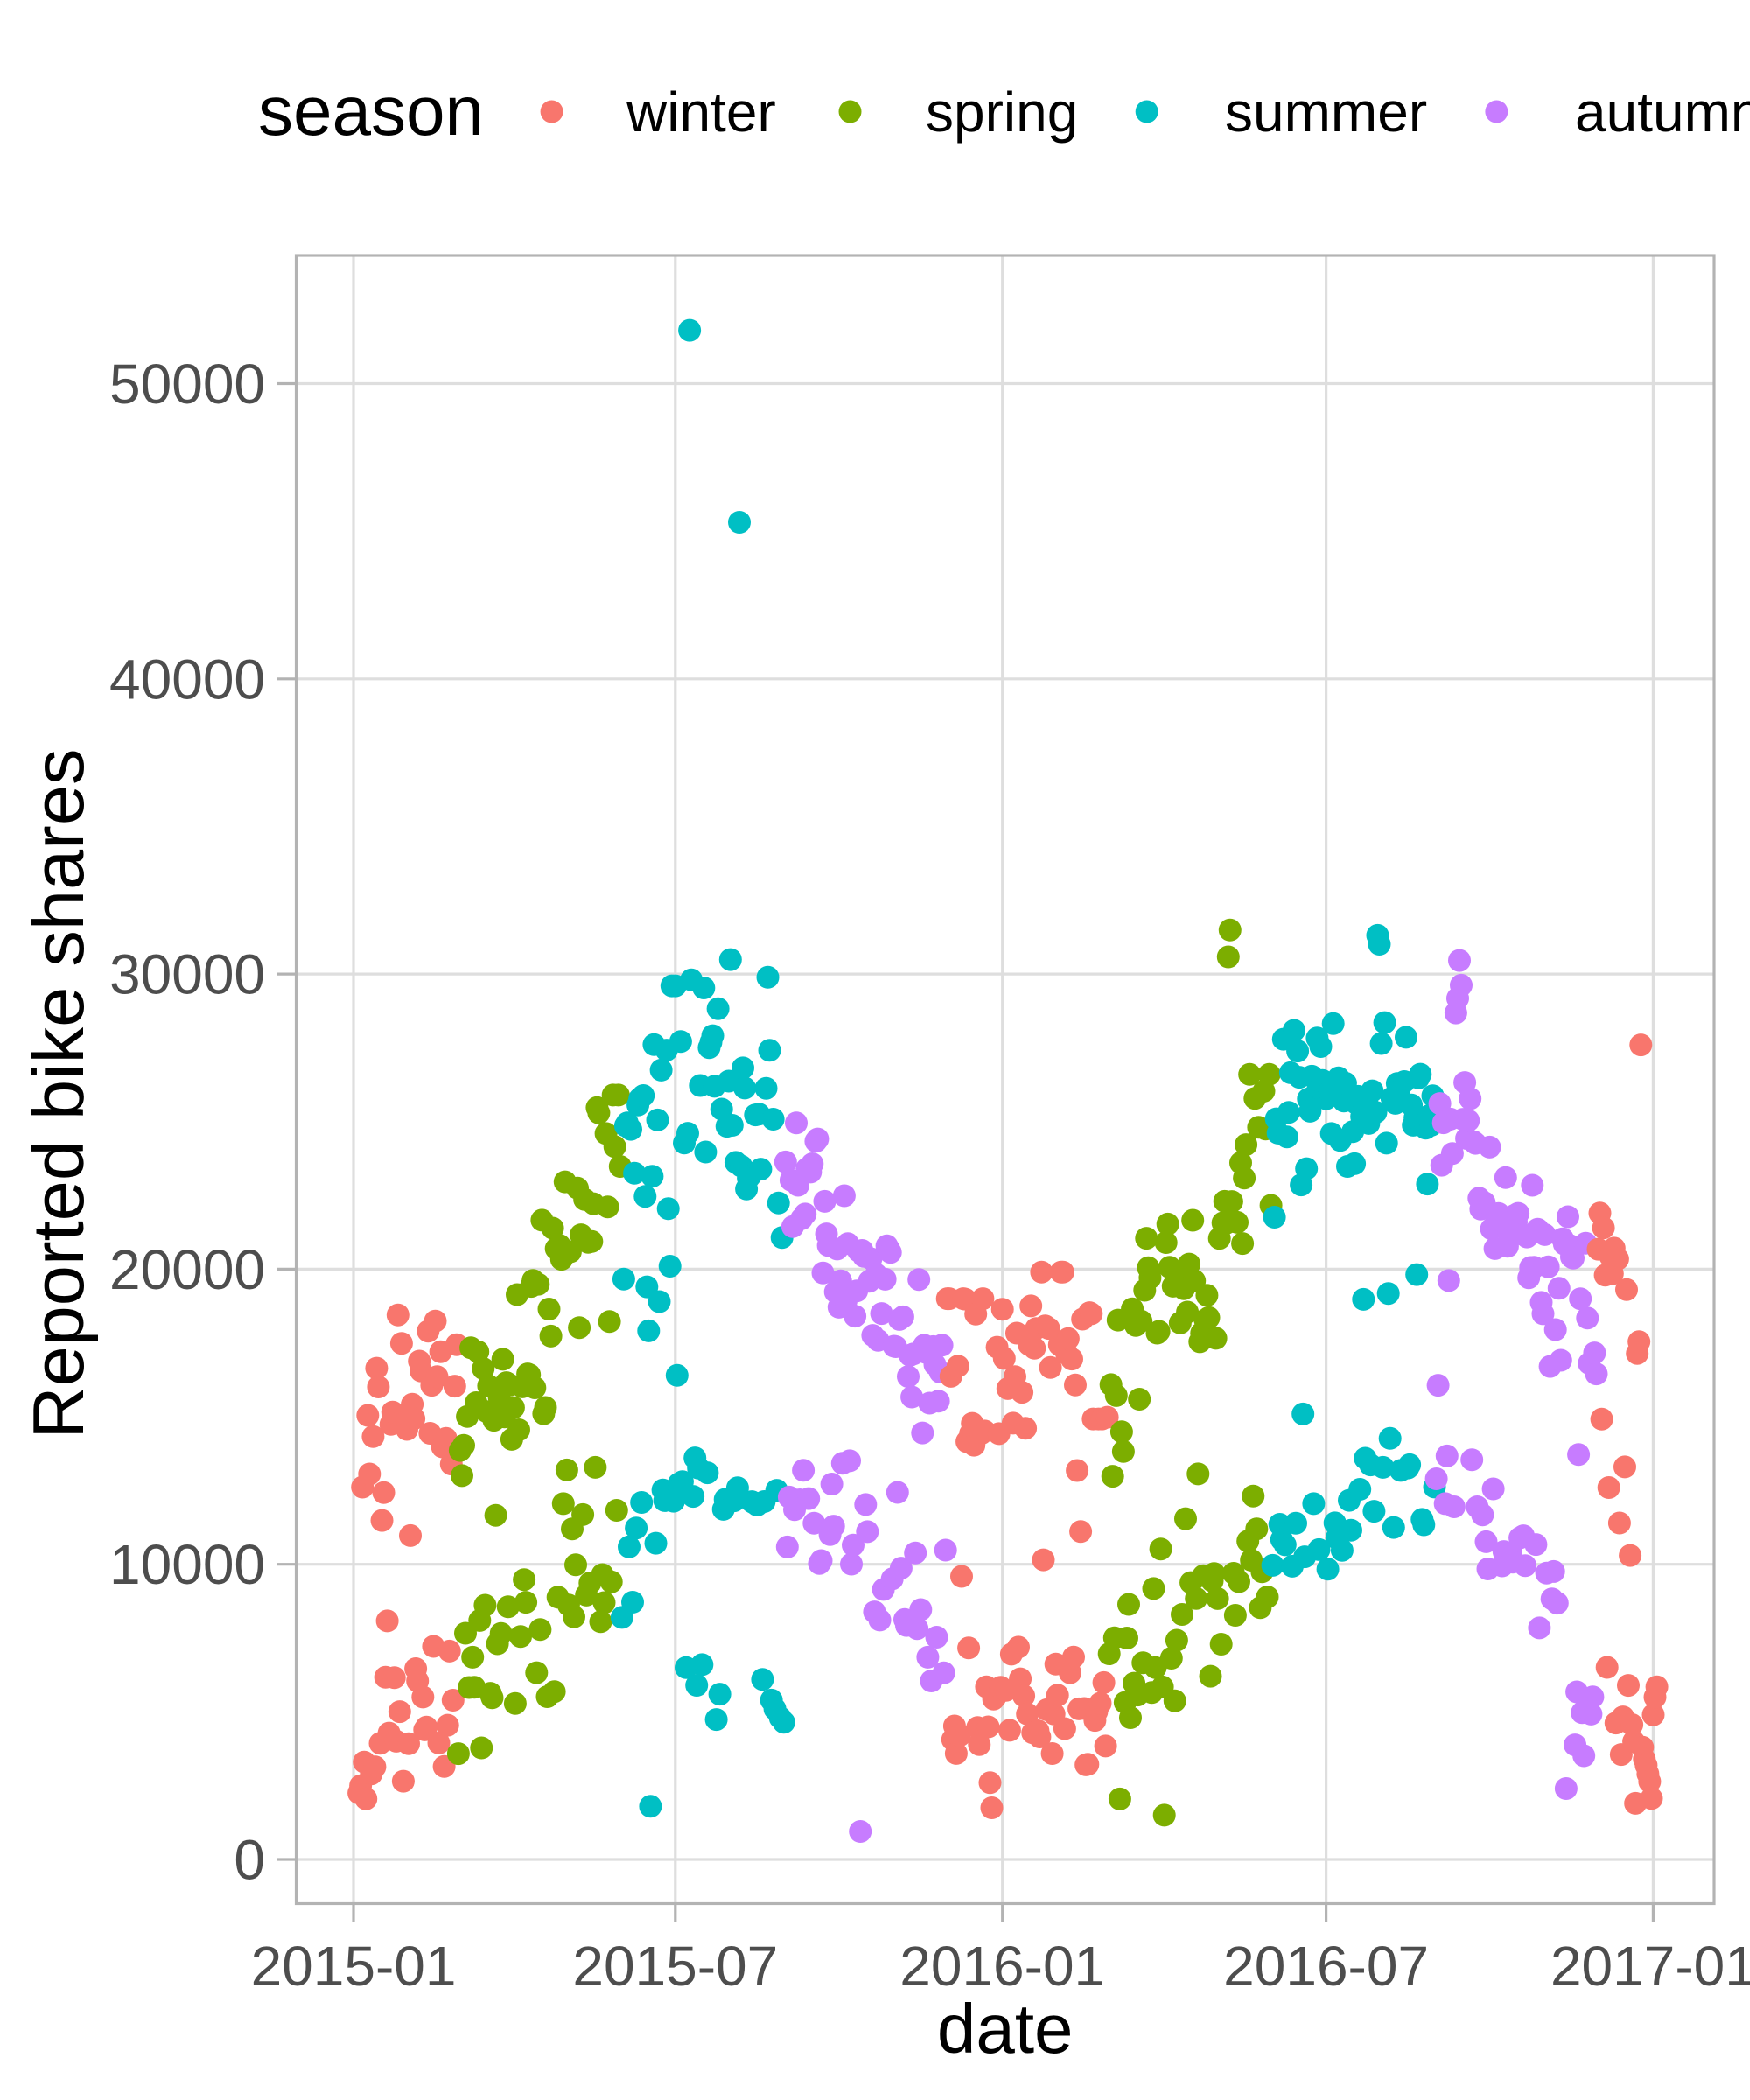 Image resolution: width=1750 pixels, height=2100 pixels. What do you see at coordinates (1326, 112) in the screenshot?
I see `svg-text: summer` at bounding box center [1326, 112].